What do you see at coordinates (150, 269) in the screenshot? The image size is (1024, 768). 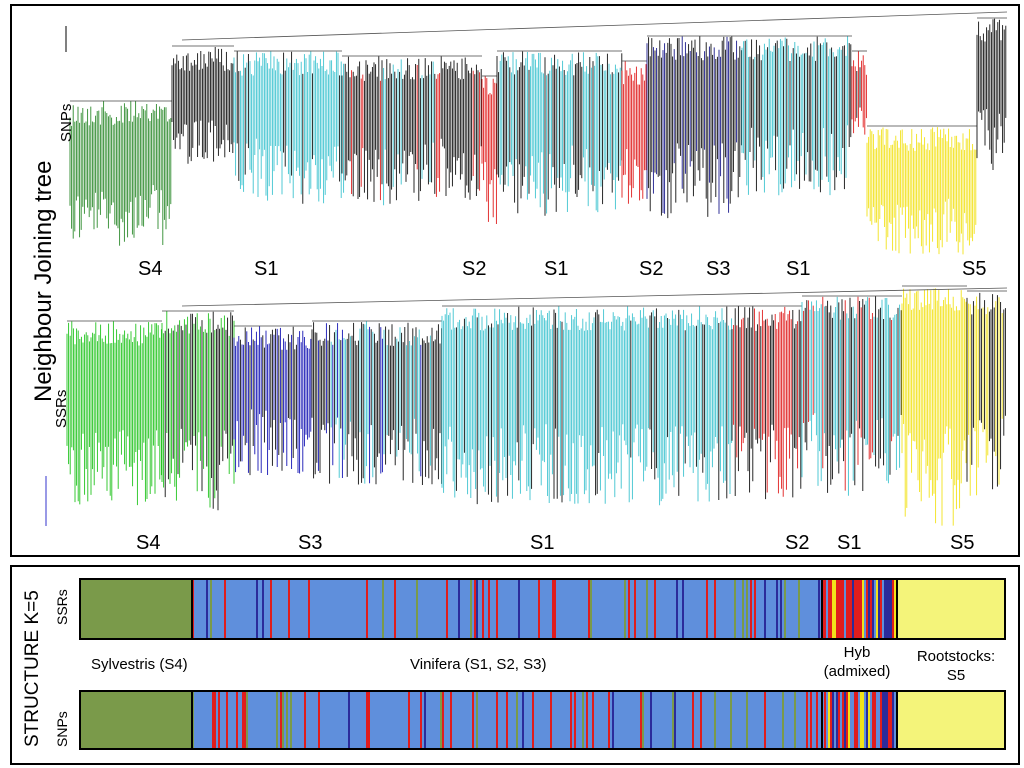 I see `snp-clade-label: S4` at bounding box center [150, 269].